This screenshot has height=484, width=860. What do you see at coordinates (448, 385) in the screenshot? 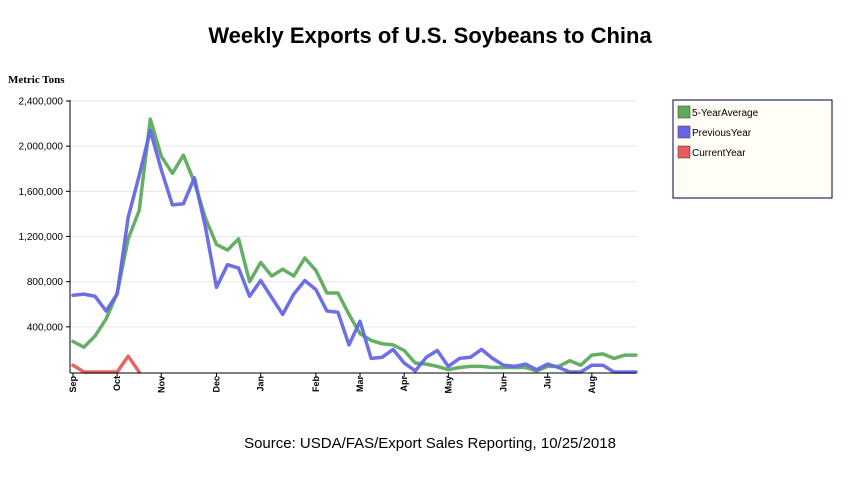
I see `x-tick-label: May` at bounding box center [448, 385].